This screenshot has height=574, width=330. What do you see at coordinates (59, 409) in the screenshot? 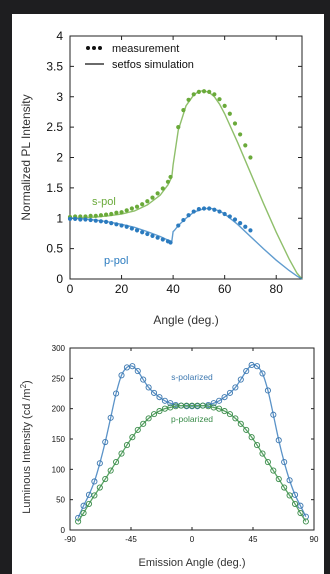
I see `chart2-y-tick-label: 200` at bounding box center [59, 409].